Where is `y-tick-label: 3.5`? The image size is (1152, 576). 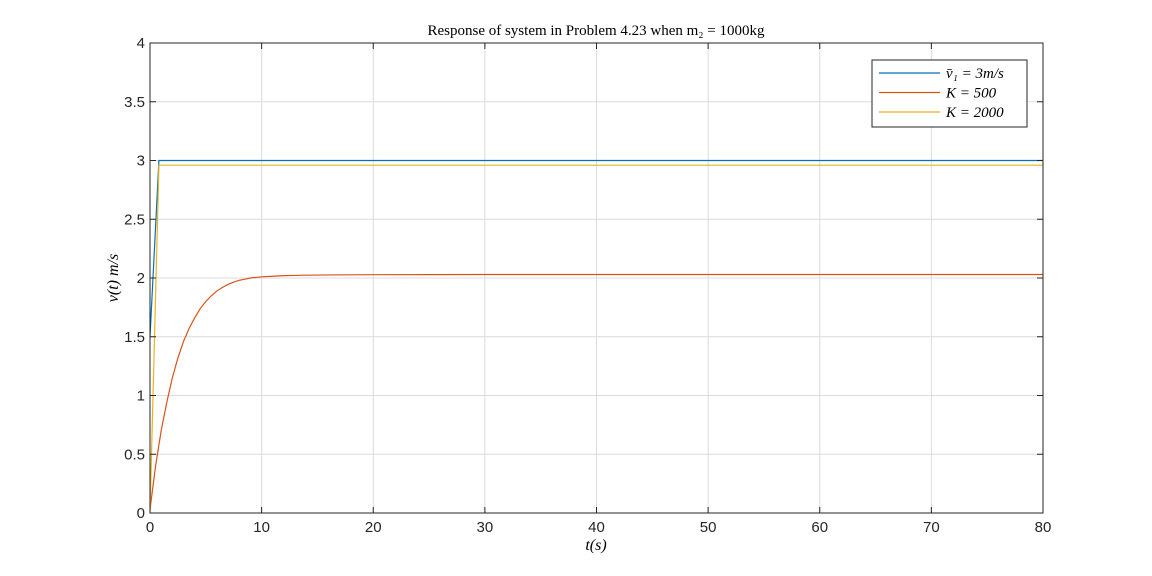 y-tick-label: 3.5 is located at coordinates (134, 102).